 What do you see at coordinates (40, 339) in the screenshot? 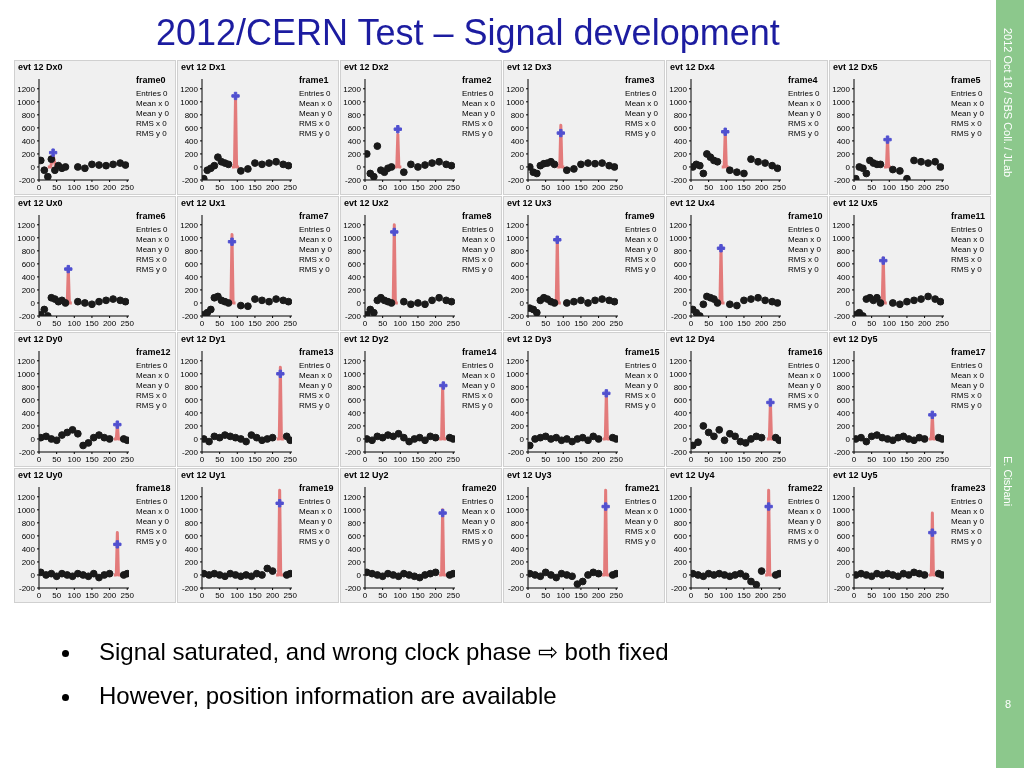
I see `chart-title: evt 12 Dy0` at bounding box center [40, 339].